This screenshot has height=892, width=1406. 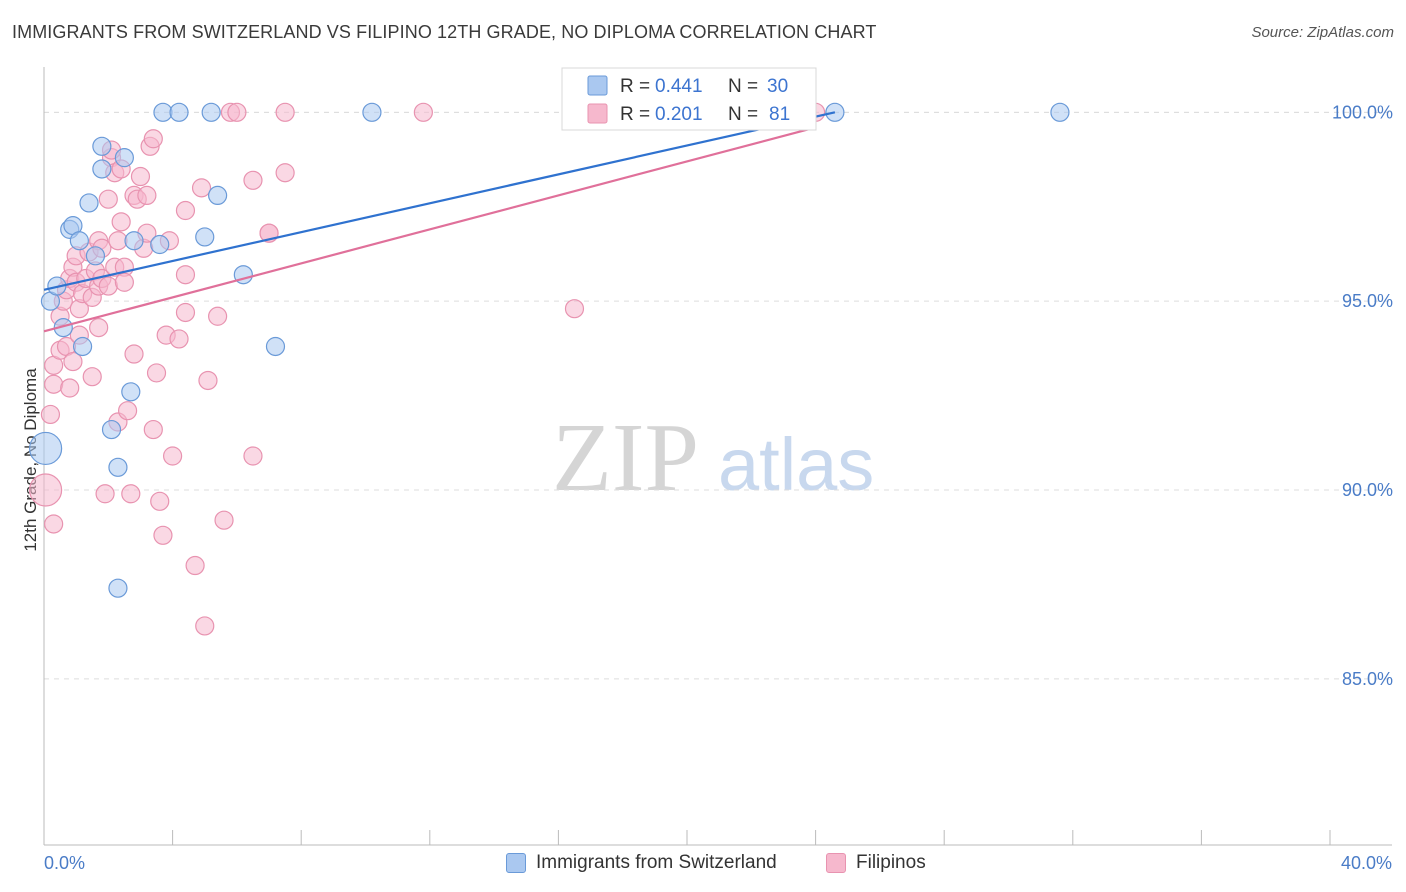 I want to click on legend-item-switzerland: Immigrants from Switzerland, so click(x=641, y=863).